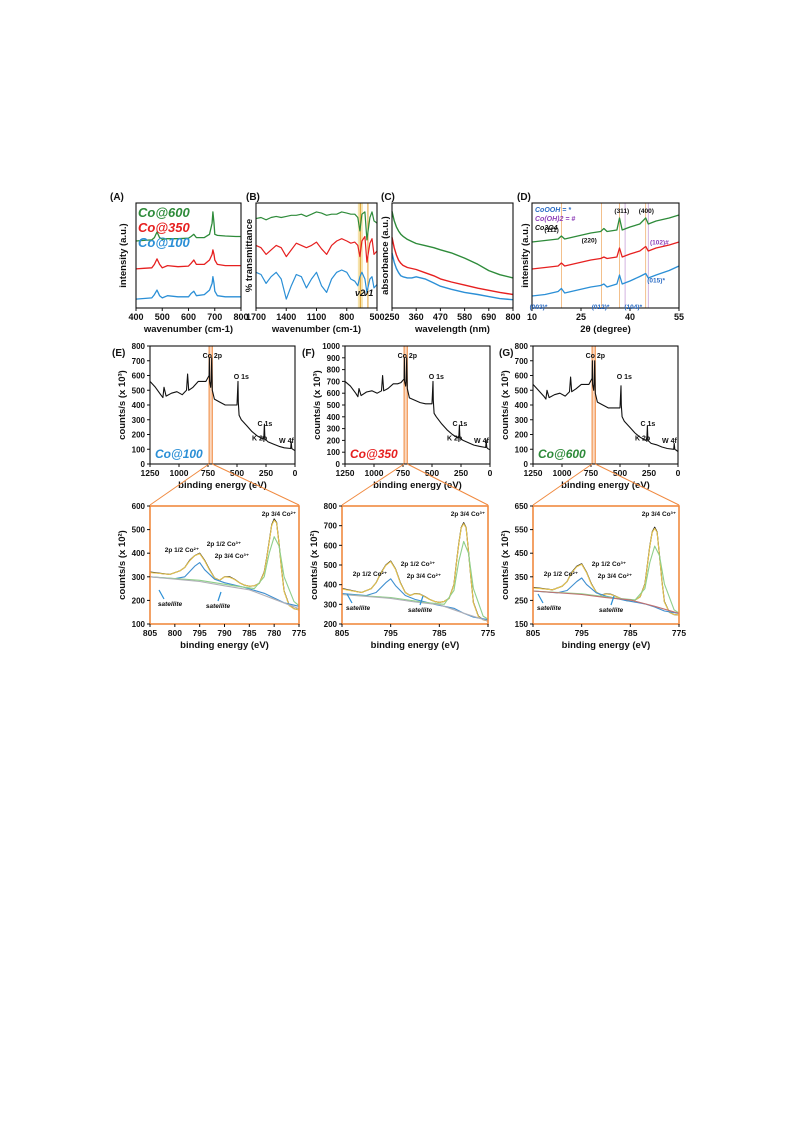 This screenshot has height=1121, width=793. What do you see at coordinates (522, 376) in the screenshot?
I see `y-tick-label: 600` at bounding box center [522, 376].